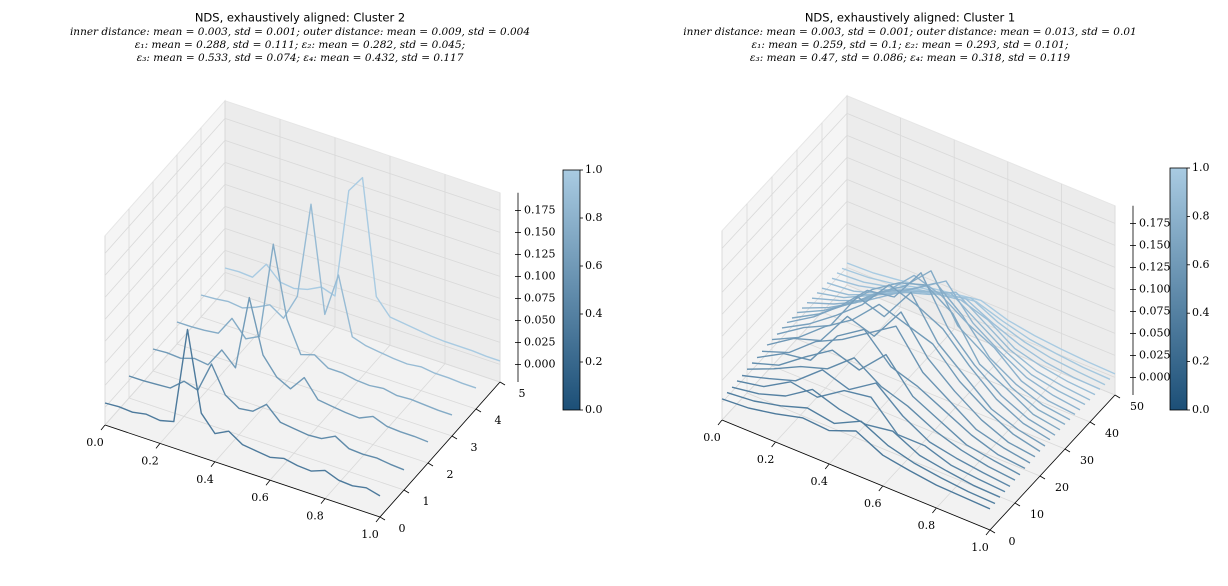 This screenshot has width=1228, height=586. What do you see at coordinates (540, 341) in the screenshot?
I see `z-tick-label: 0.025` at bounding box center [540, 341].